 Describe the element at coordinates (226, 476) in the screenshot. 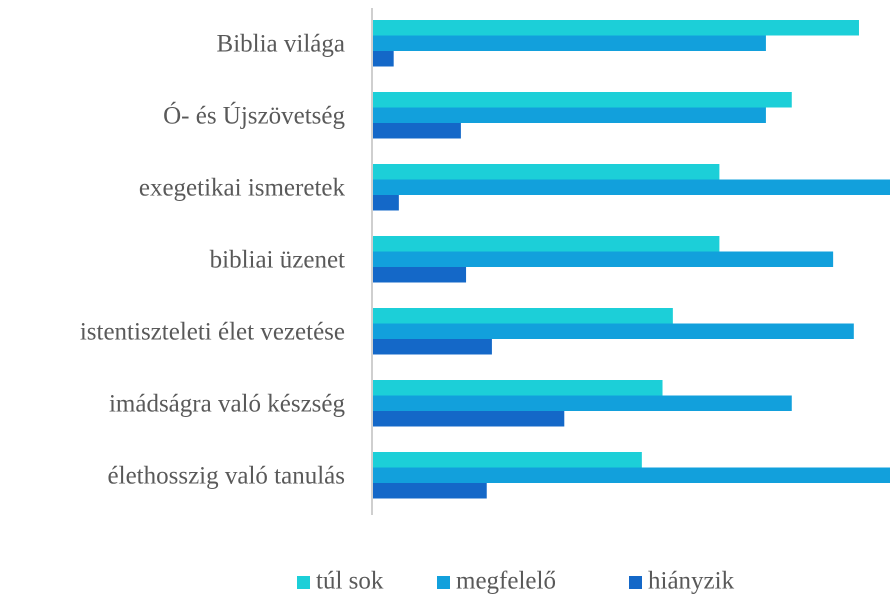

I see `category-label: élethosszig való tanulás` at that location.